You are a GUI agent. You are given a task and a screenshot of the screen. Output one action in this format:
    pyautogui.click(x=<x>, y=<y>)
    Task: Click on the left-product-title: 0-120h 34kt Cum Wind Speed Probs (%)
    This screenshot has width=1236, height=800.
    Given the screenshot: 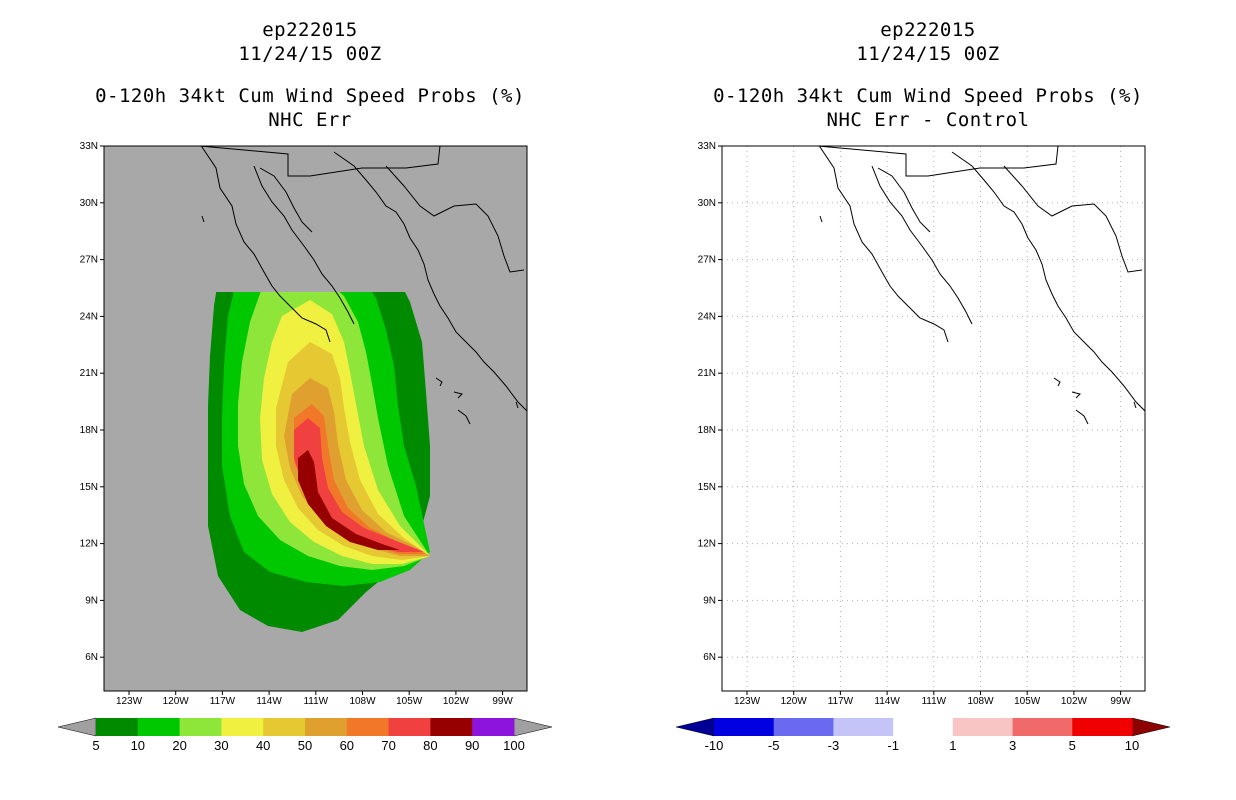 What is the action you would take?
    pyautogui.click(x=310, y=96)
    